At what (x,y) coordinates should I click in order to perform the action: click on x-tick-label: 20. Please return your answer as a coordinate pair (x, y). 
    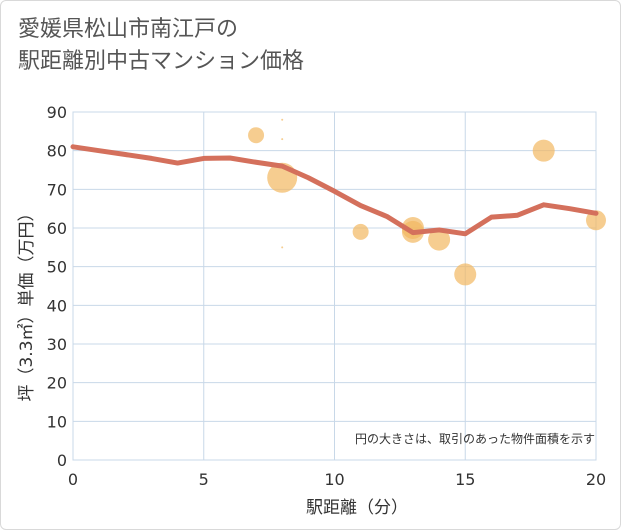
    Looking at the image, I should click on (596, 479).